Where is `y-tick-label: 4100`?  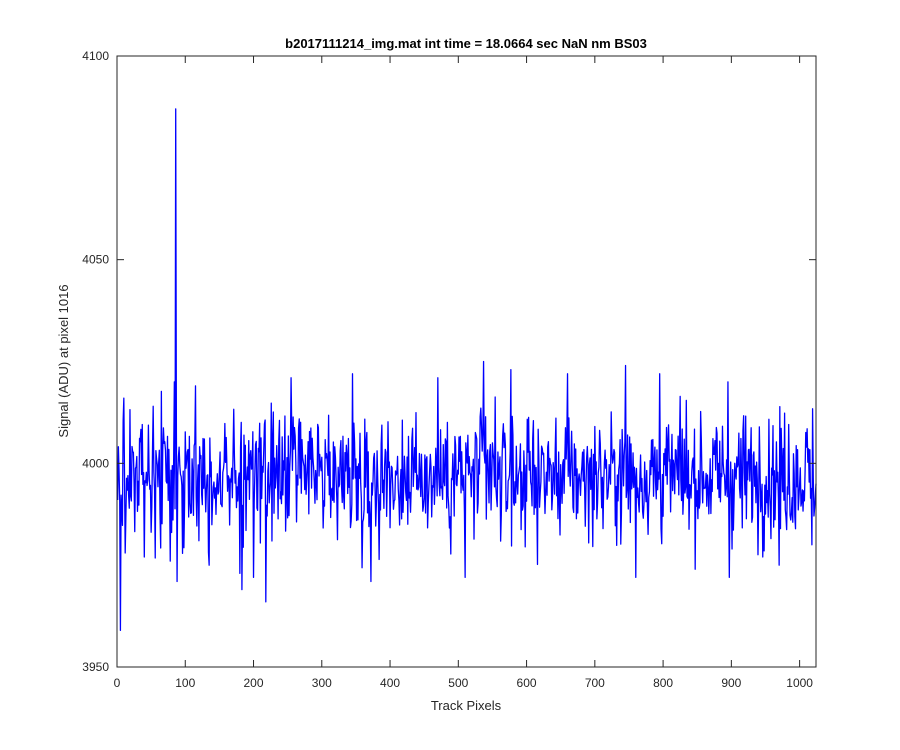
y-tick-label: 4100 is located at coordinates (95, 56).